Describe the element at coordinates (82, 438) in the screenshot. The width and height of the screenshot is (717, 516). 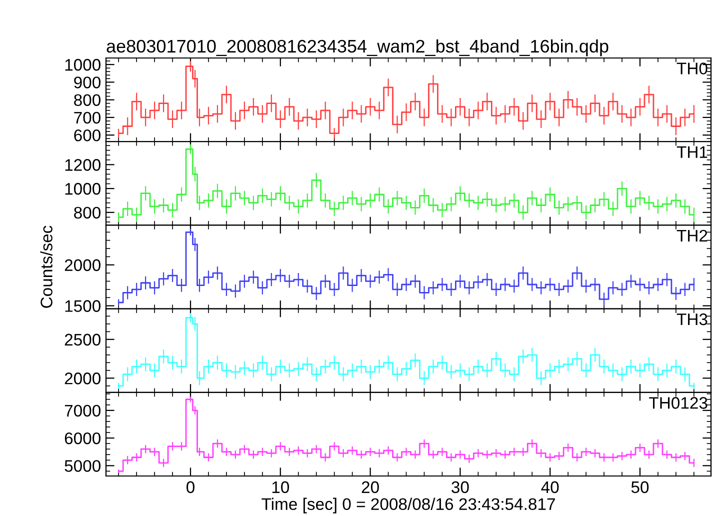
I see `y-tick-label: 6000` at that location.